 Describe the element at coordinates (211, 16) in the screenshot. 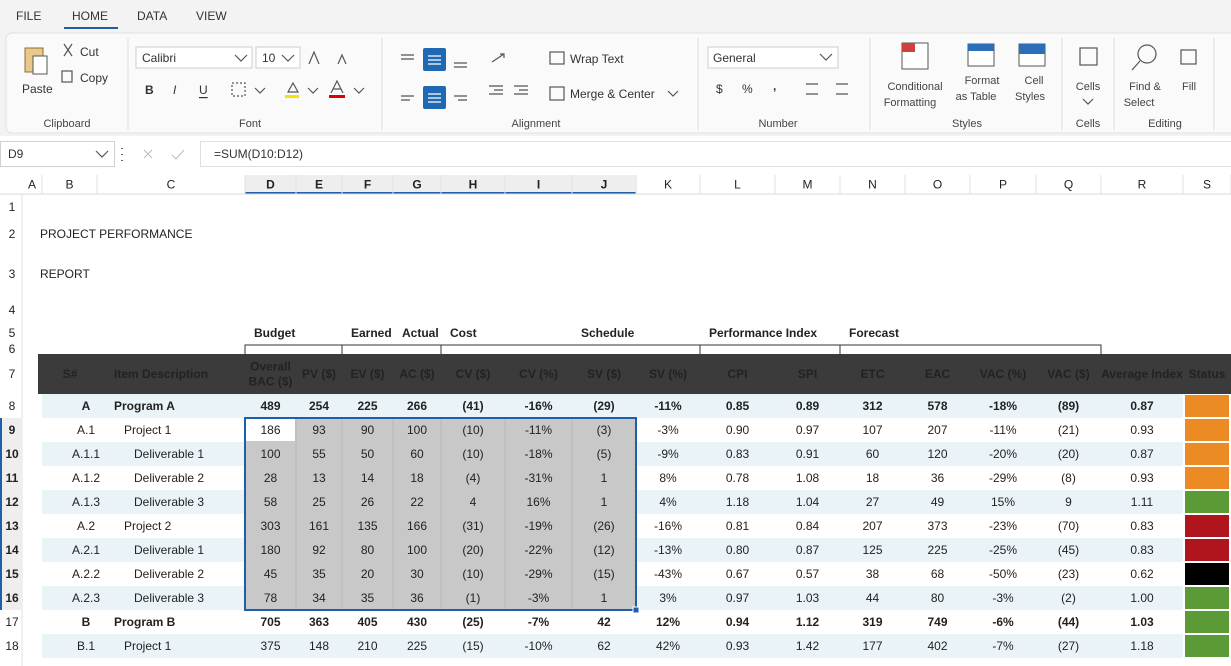

I see `tab: VIEW` at that location.